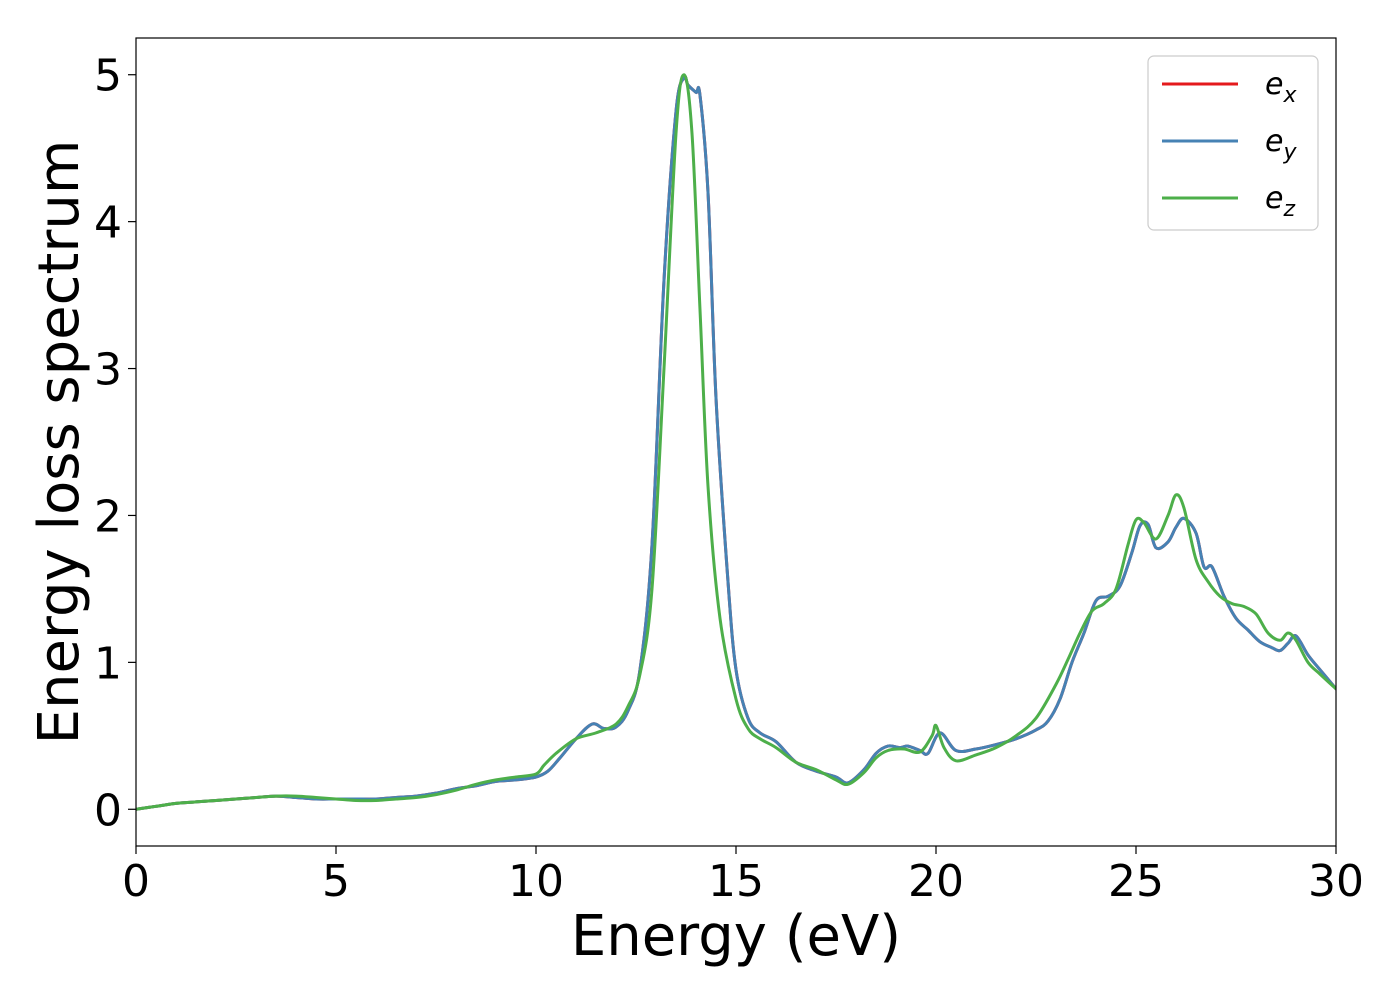 This screenshot has height=1000, width=1400. What do you see at coordinates (536, 881) in the screenshot?
I see `x-tick-label: 10` at bounding box center [536, 881].